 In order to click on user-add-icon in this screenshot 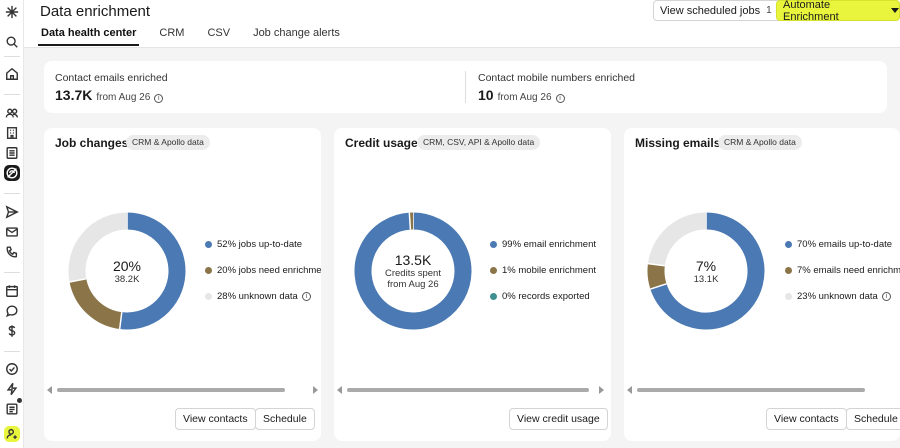, I will do `click(12, 434)`.